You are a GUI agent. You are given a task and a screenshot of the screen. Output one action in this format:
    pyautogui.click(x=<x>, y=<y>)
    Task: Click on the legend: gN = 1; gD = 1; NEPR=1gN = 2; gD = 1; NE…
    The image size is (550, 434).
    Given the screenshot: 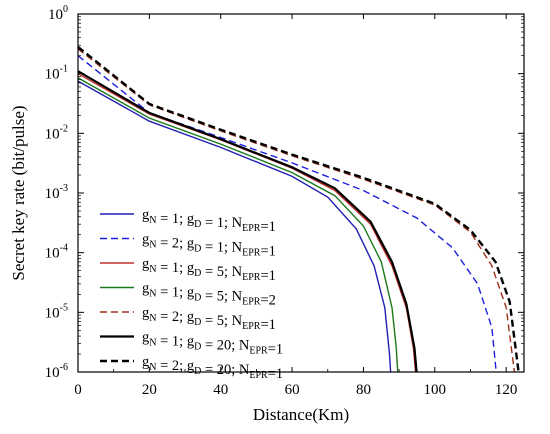 What is the action you would take?
    pyautogui.click(x=191, y=294)
    